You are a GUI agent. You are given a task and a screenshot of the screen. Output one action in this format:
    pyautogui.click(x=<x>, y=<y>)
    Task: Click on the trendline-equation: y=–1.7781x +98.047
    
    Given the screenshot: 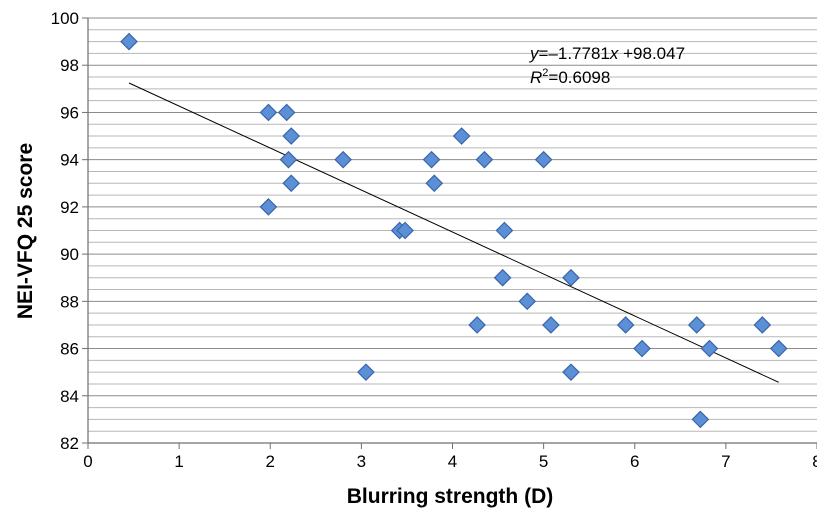 What is the action you would take?
    pyautogui.click(x=607, y=53)
    